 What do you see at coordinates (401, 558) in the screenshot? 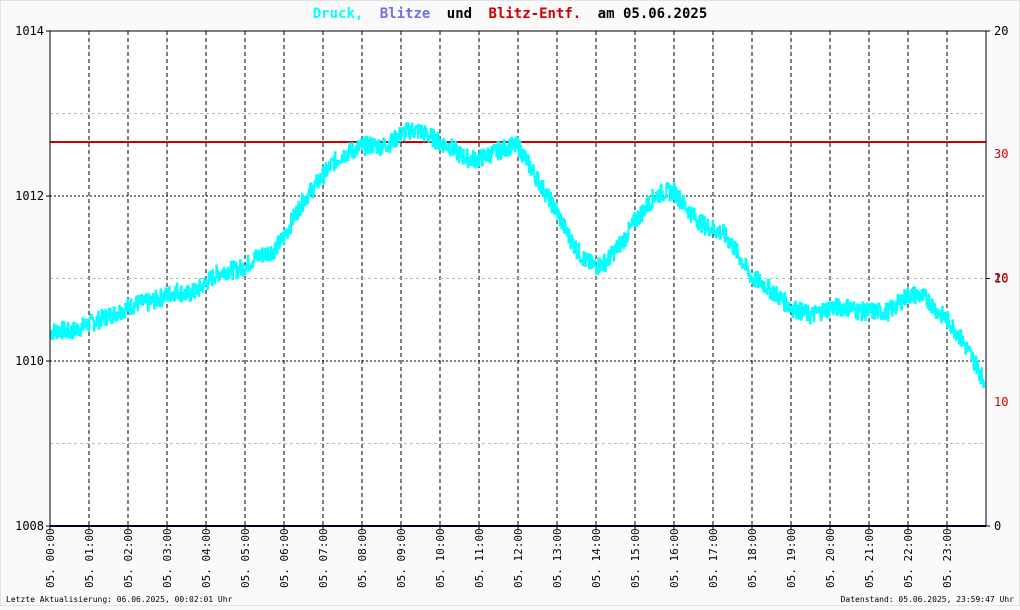
I see `x-tick-label: 05. 09:00` at bounding box center [401, 558].